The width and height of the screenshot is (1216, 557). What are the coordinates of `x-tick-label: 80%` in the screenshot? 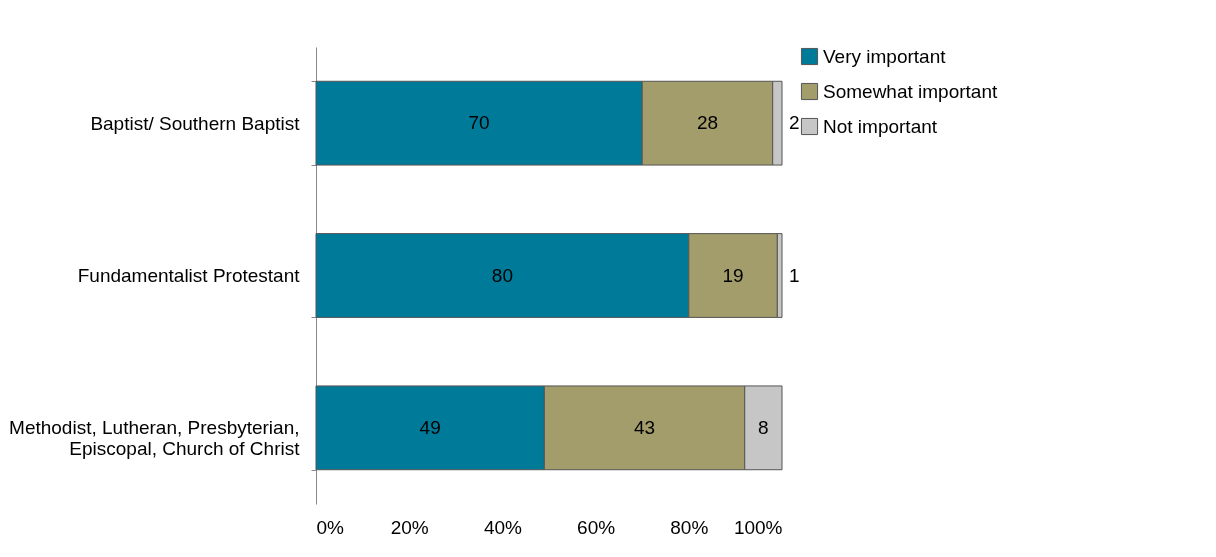 It's located at (689, 527).